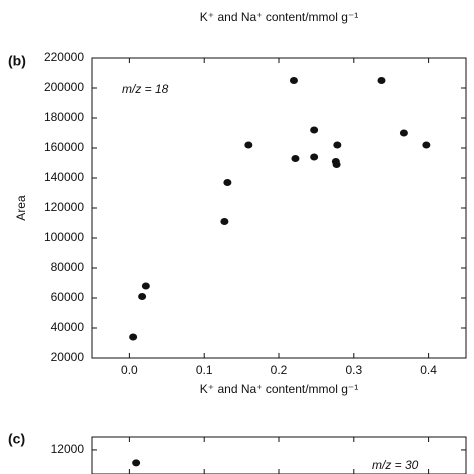  Describe the element at coordinates (68, 267) in the screenshot. I see `y-tick-label: 80000` at that location.